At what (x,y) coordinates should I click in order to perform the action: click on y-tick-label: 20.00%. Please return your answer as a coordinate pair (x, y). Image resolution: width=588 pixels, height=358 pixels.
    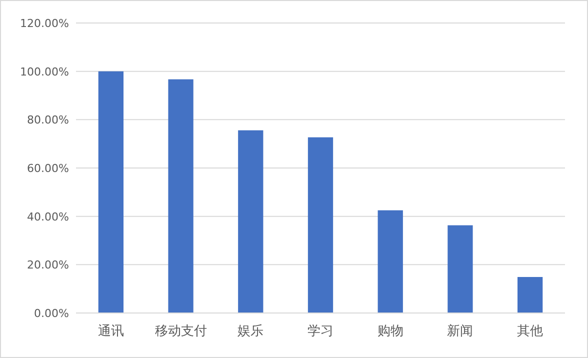
    Looking at the image, I should click on (48, 265).